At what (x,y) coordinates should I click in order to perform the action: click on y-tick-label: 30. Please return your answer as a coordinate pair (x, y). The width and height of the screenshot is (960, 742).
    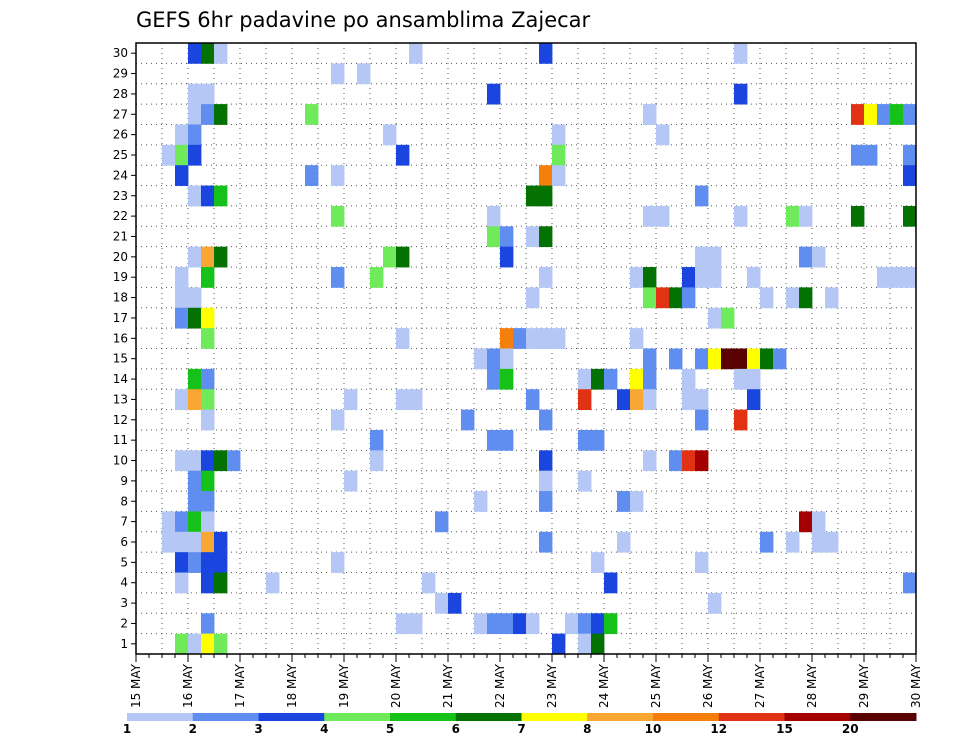
    Looking at the image, I should click on (120, 53).